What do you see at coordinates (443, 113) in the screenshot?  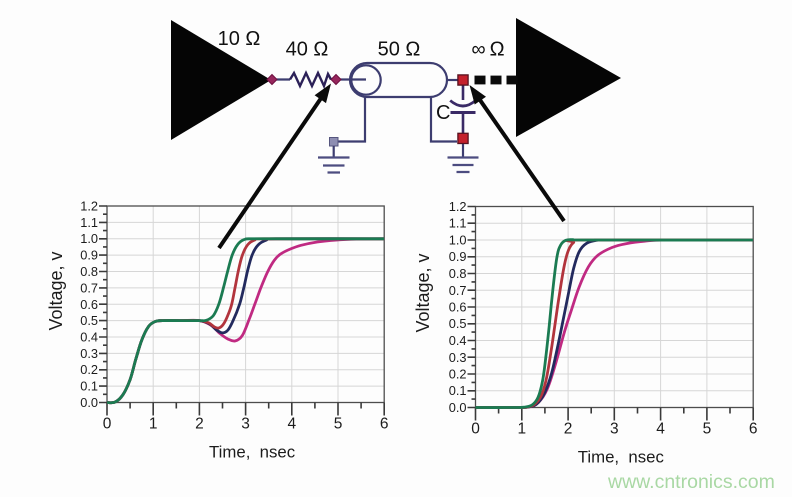 I see `svg-text: C` at bounding box center [443, 113].